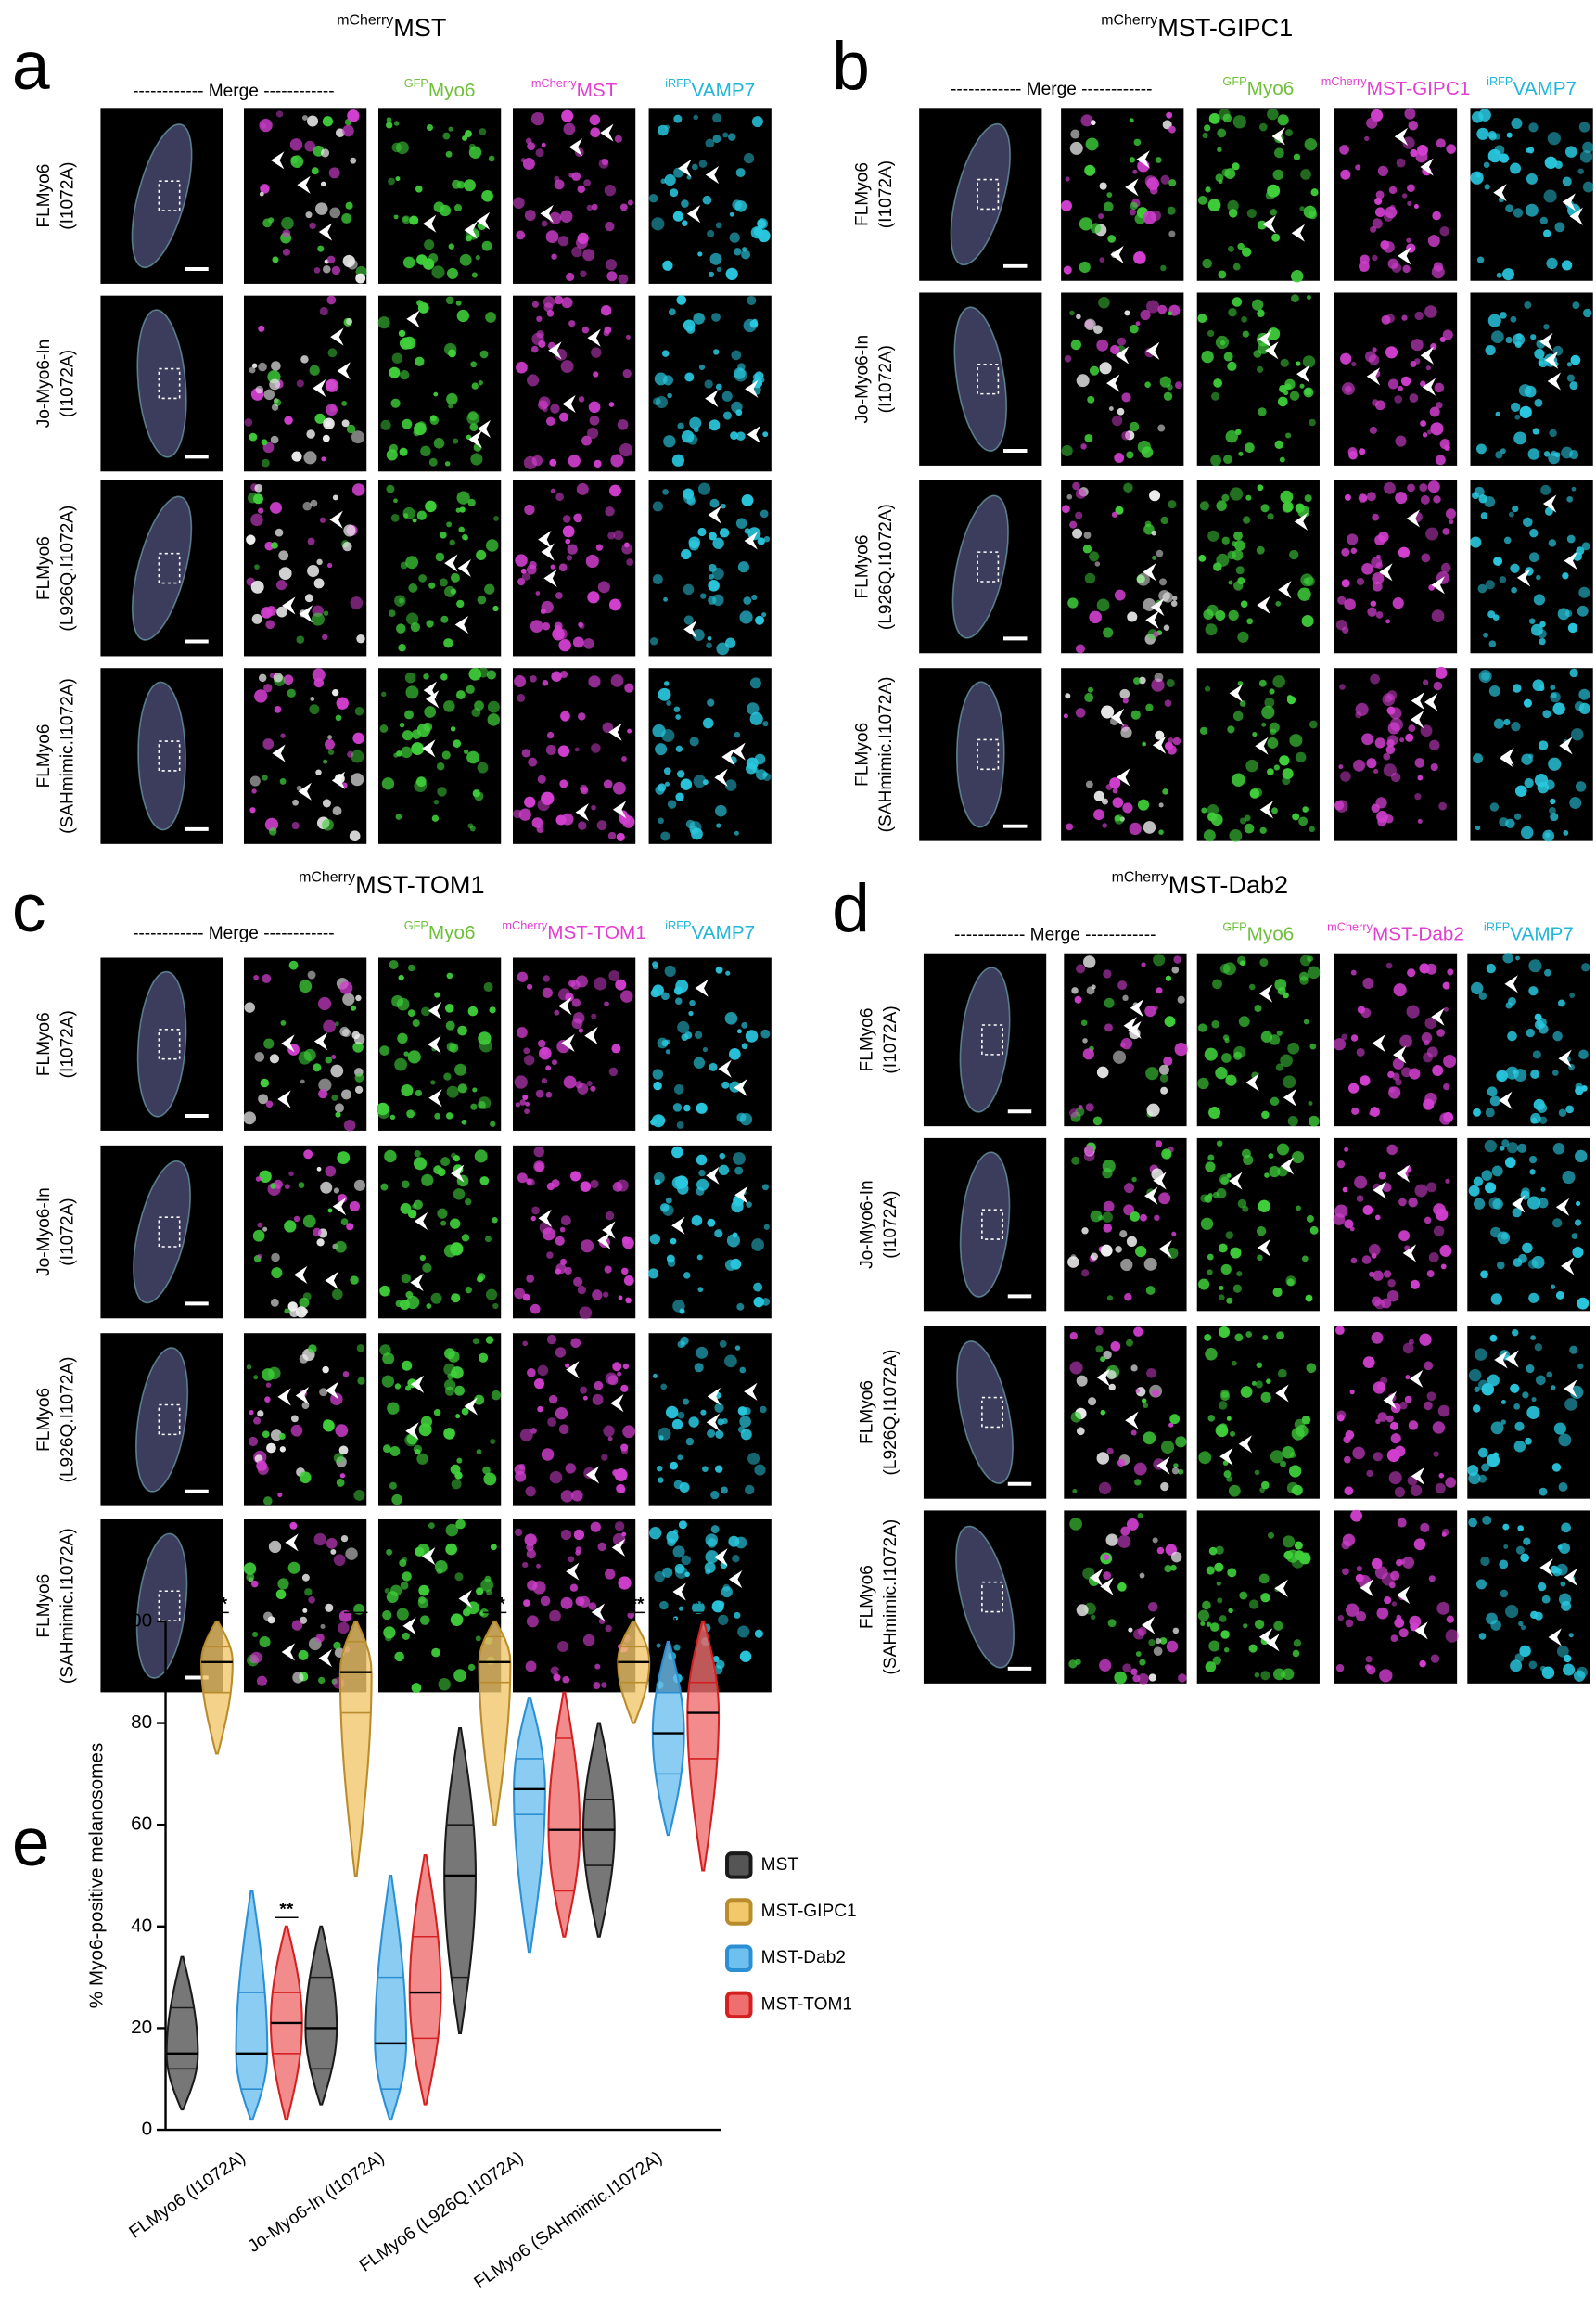  Describe the element at coordinates (985, 1040) in the screenshot. I see `cell-image` at that location.